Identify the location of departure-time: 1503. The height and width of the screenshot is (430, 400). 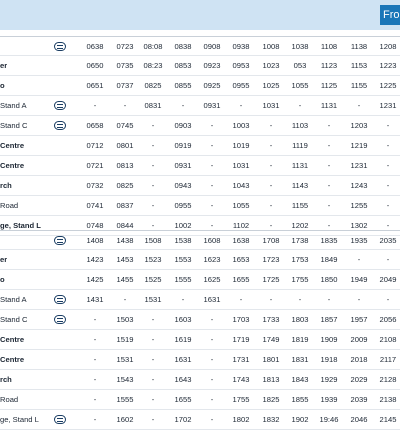
(125, 319).